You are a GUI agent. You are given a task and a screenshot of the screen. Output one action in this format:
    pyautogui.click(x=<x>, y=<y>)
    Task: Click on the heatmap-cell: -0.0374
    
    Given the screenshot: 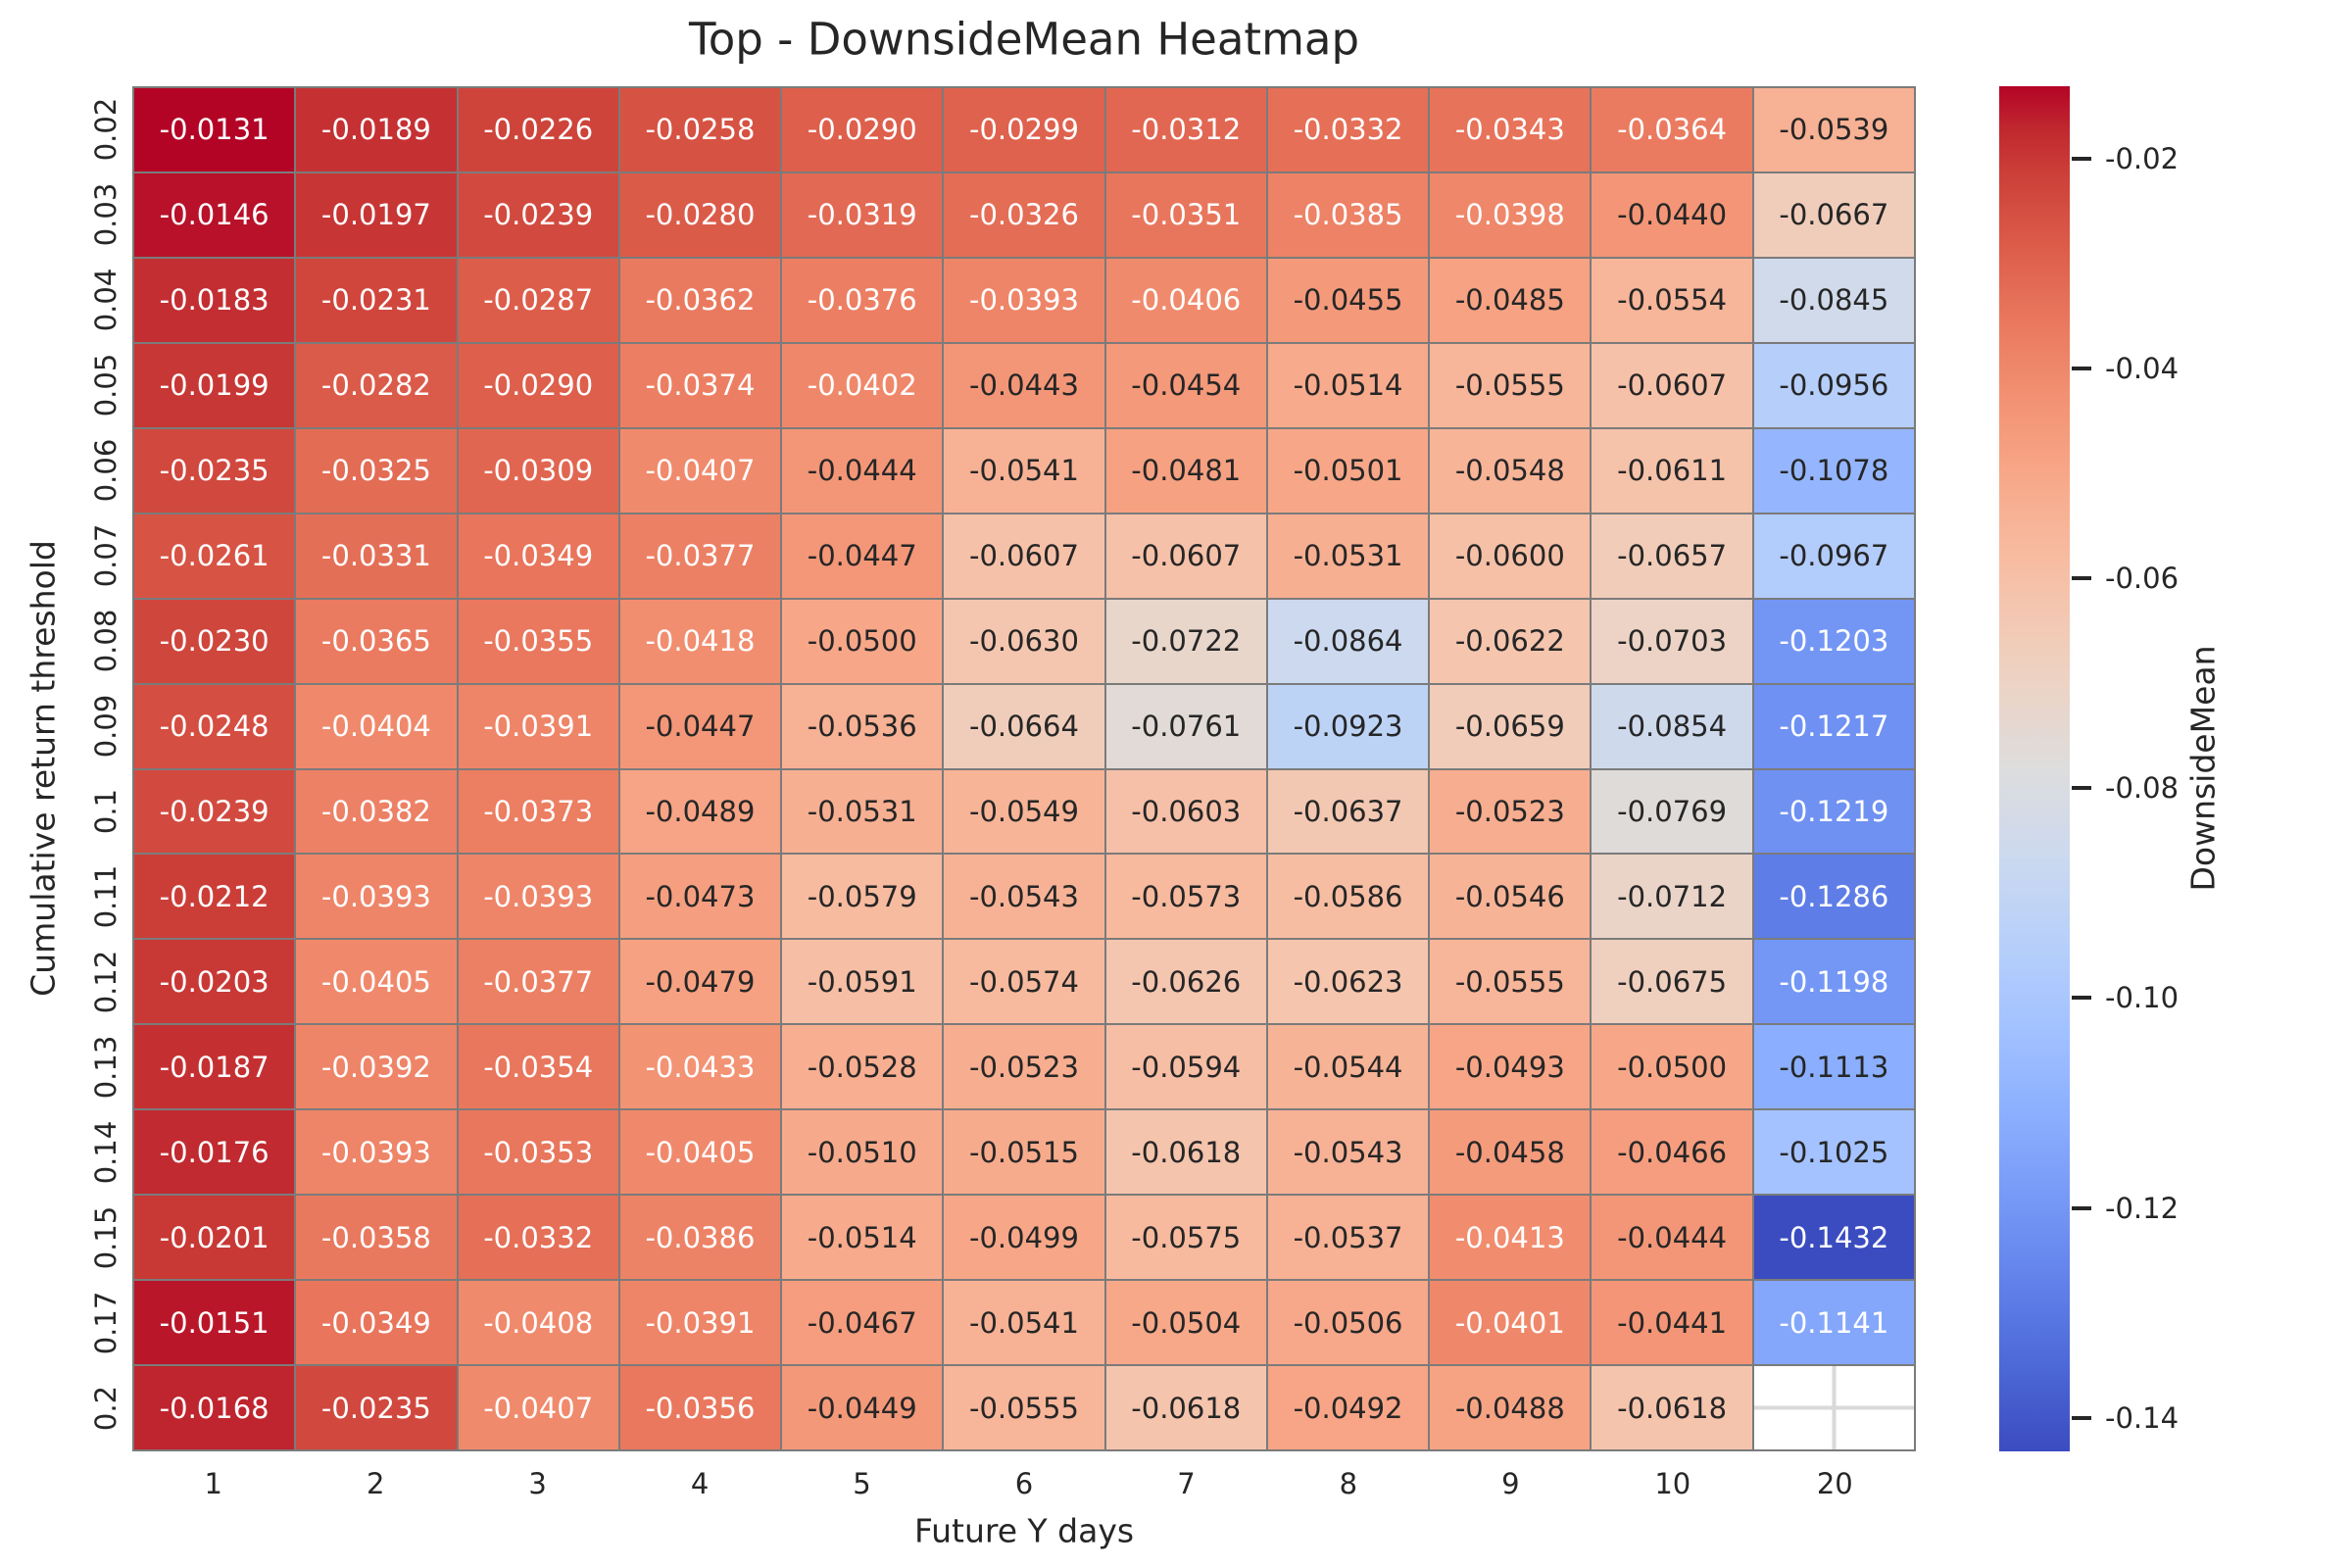 What is the action you would take?
    pyautogui.click(x=700, y=385)
    